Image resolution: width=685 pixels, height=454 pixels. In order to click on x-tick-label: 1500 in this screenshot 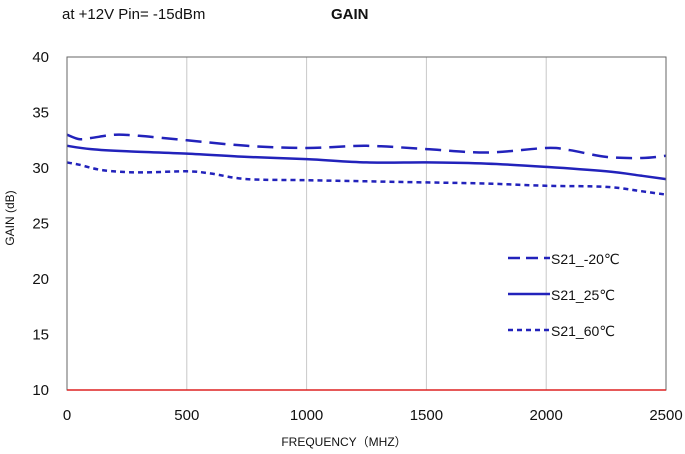, I will do `click(426, 415)`.